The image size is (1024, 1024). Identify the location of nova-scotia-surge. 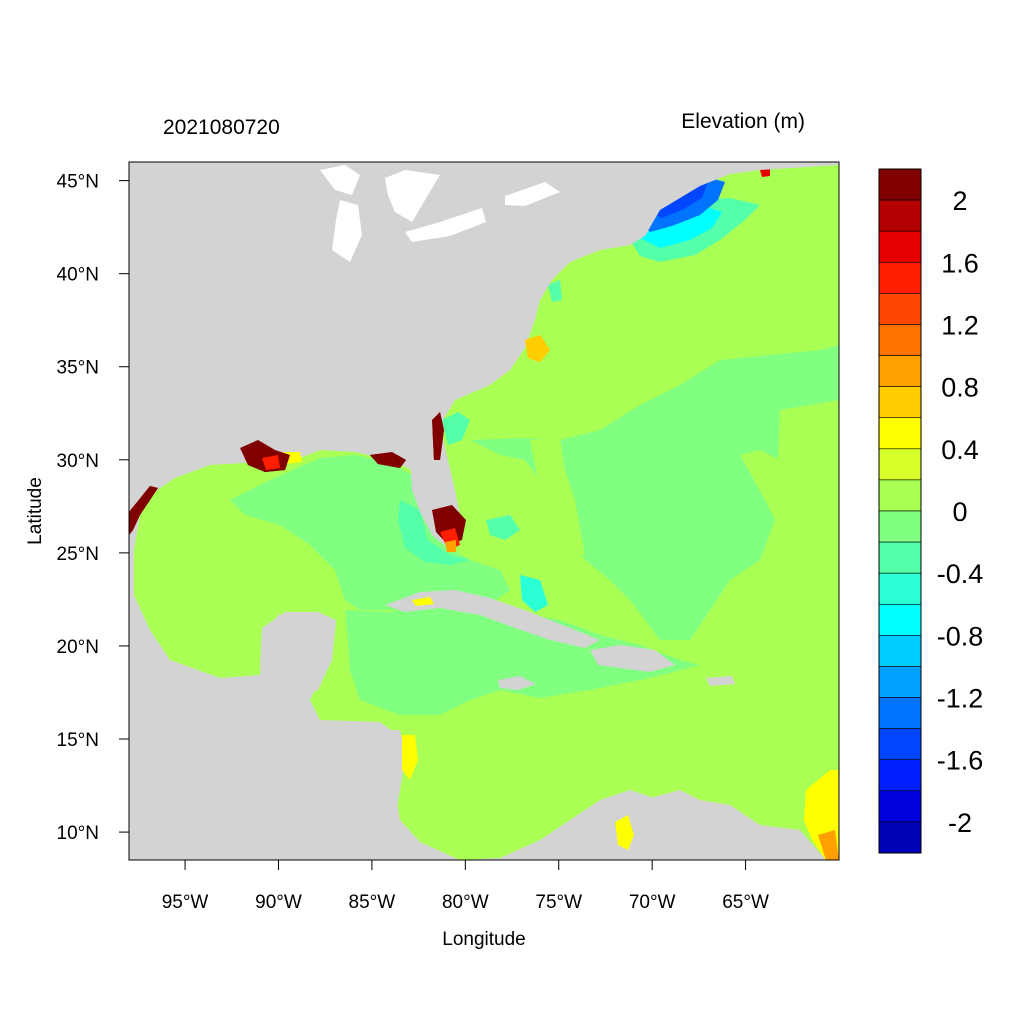
(765, 172).